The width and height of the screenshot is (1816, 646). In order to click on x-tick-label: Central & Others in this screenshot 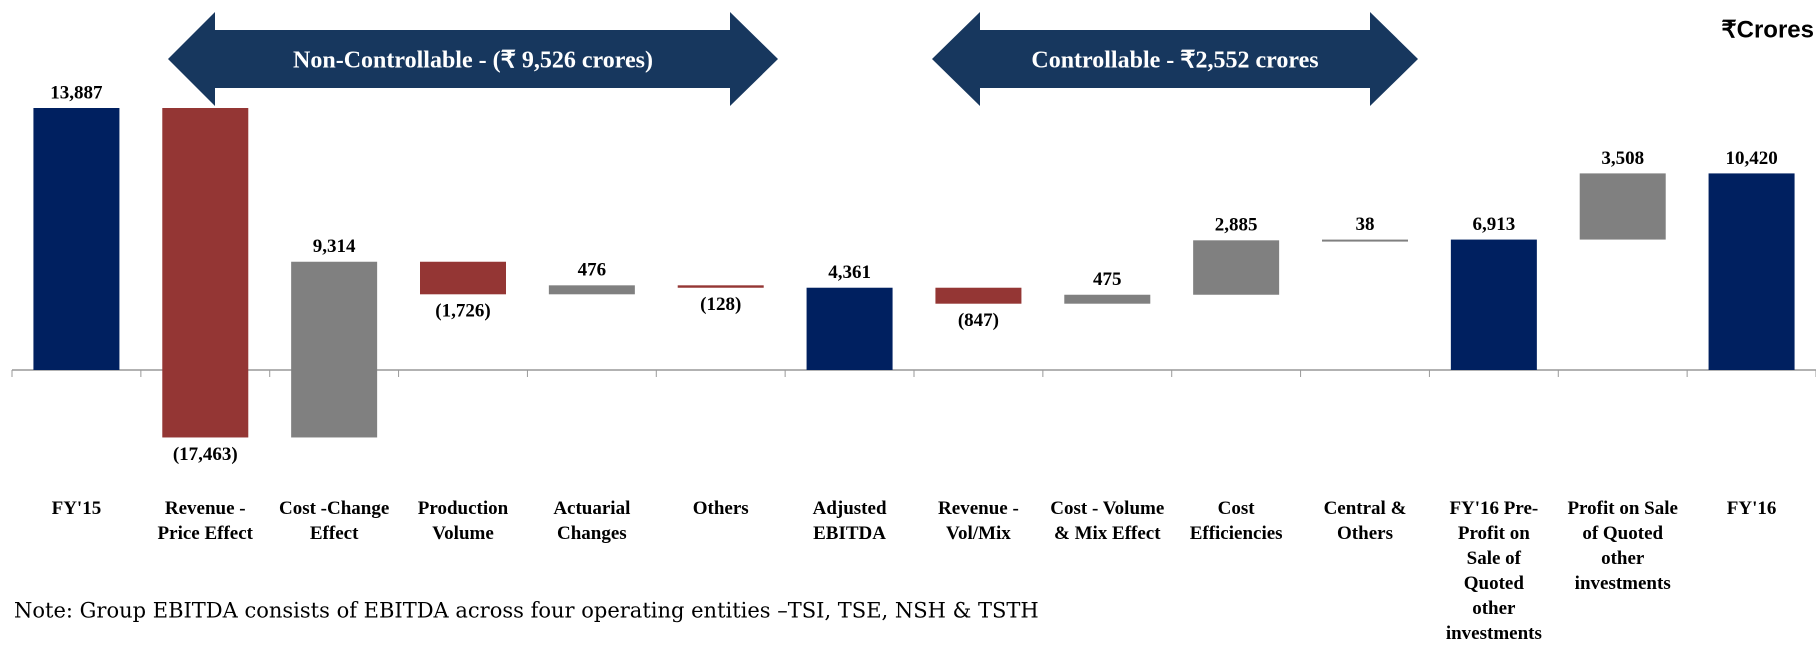, I will do `click(1365, 521)`.